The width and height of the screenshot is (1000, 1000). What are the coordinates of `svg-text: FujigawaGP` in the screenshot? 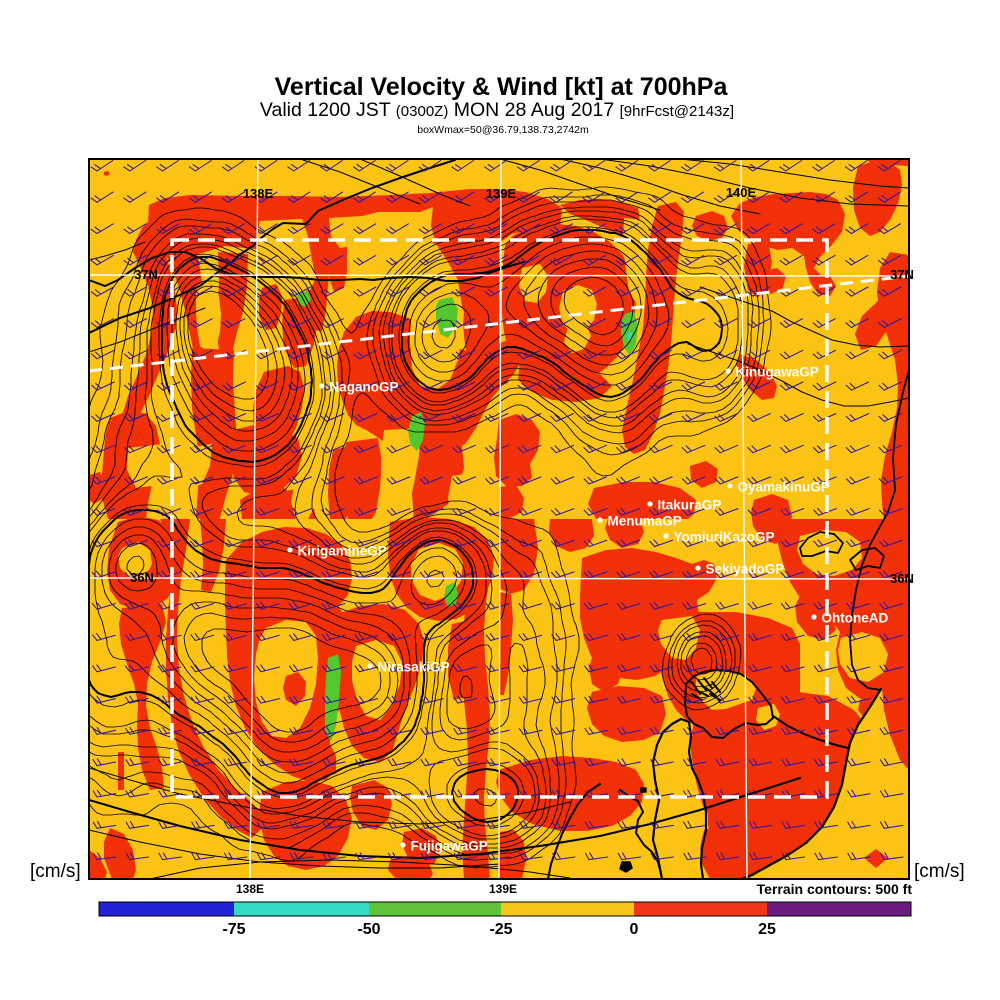 It's located at (449, 846).